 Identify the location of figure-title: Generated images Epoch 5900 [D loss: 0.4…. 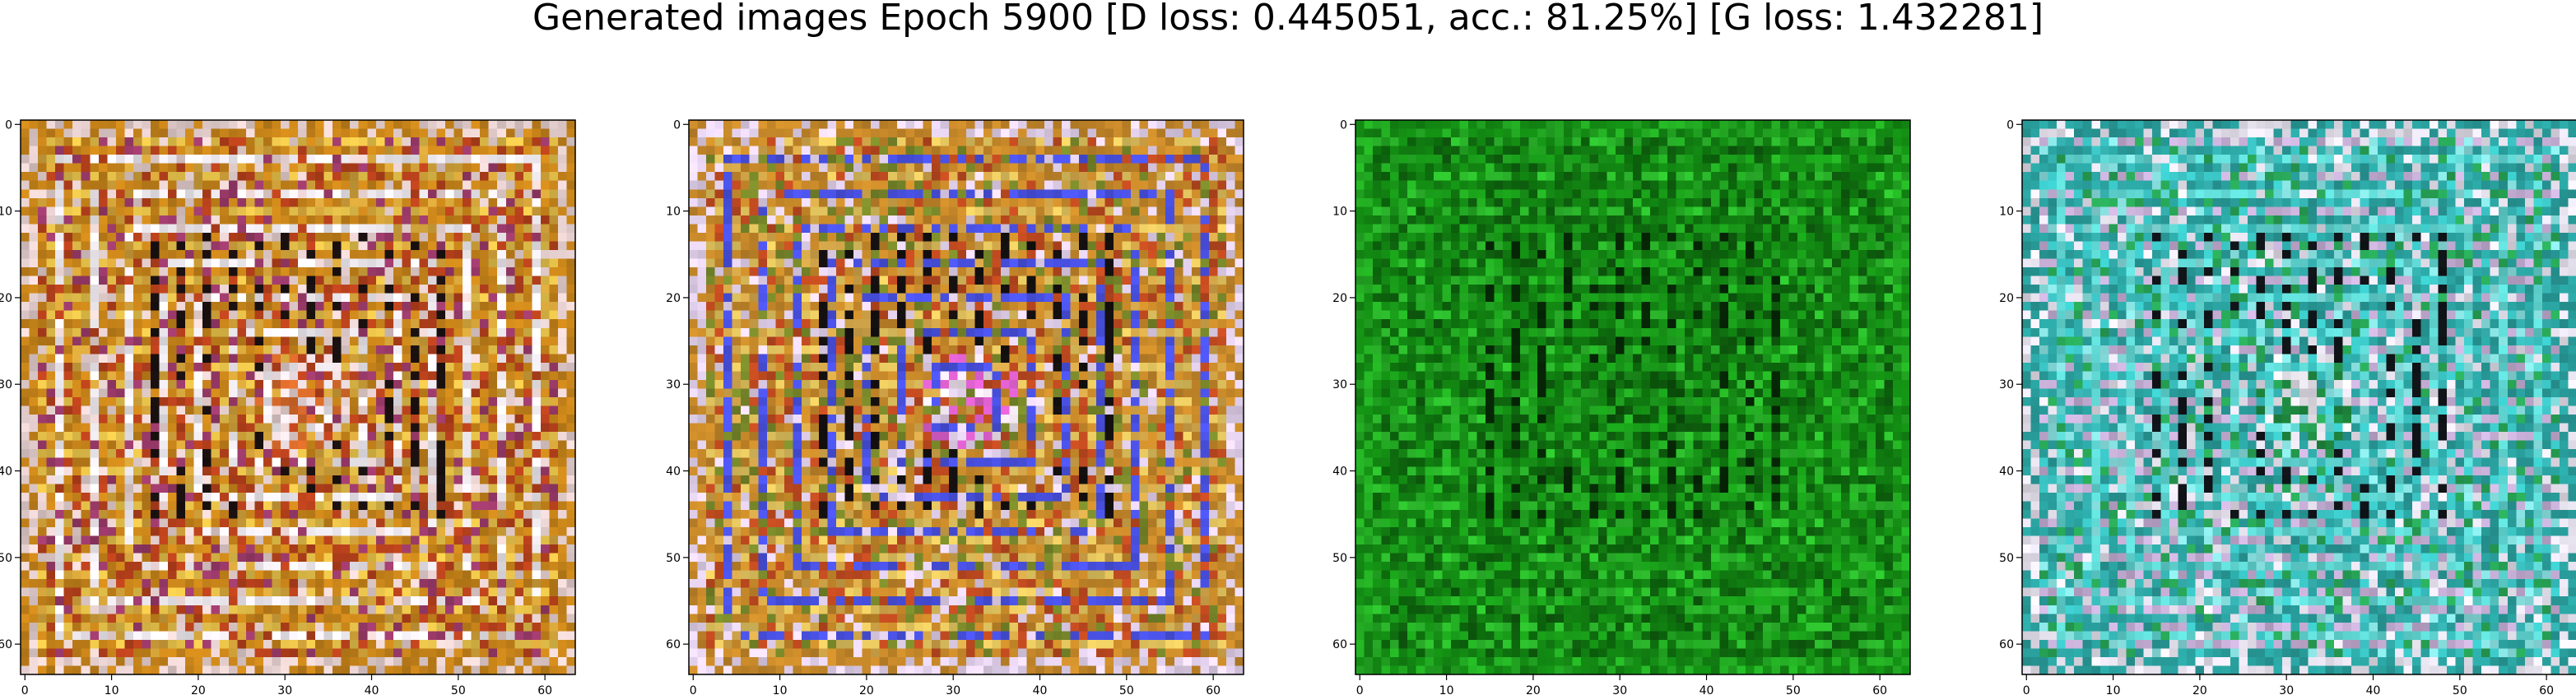
(1288, 19).